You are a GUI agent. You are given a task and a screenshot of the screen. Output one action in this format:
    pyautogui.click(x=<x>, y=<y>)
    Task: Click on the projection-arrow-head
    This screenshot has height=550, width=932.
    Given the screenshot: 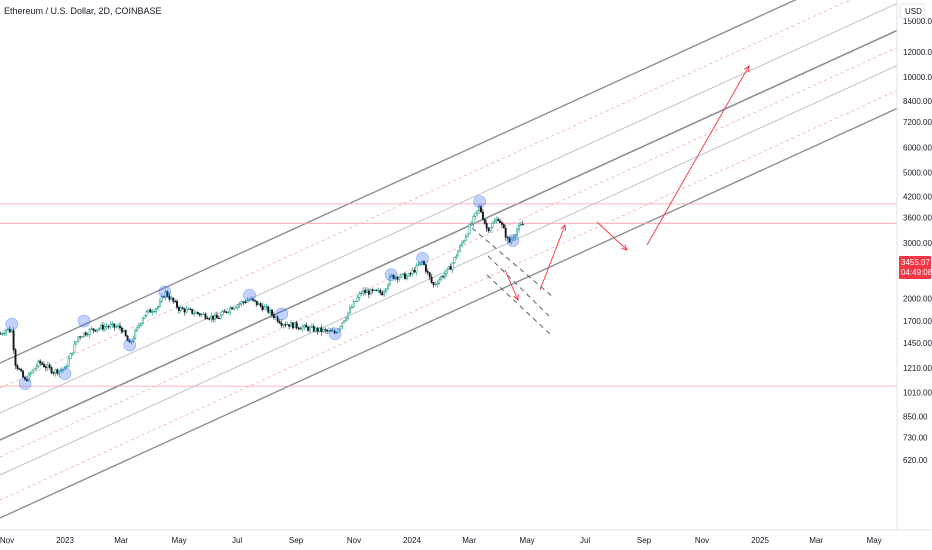 What is the action you would take?
    pyautogui.click(x=516, y=297)
    